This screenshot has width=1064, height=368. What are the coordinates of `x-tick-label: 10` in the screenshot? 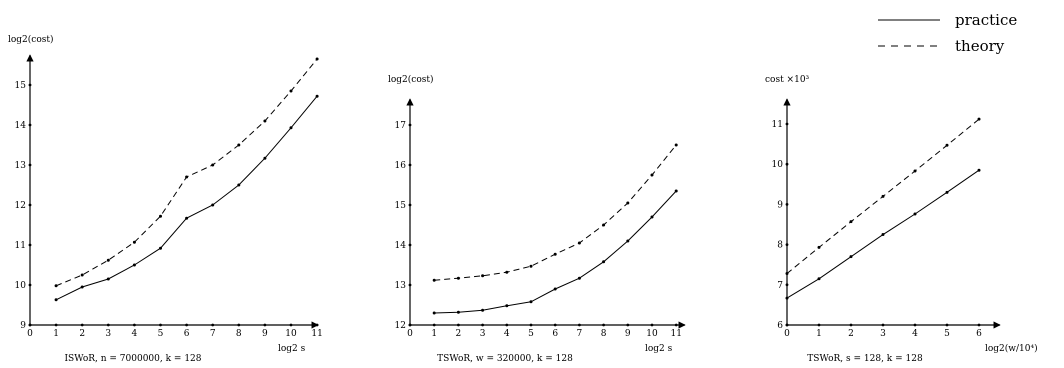 It's located at (291, 334).